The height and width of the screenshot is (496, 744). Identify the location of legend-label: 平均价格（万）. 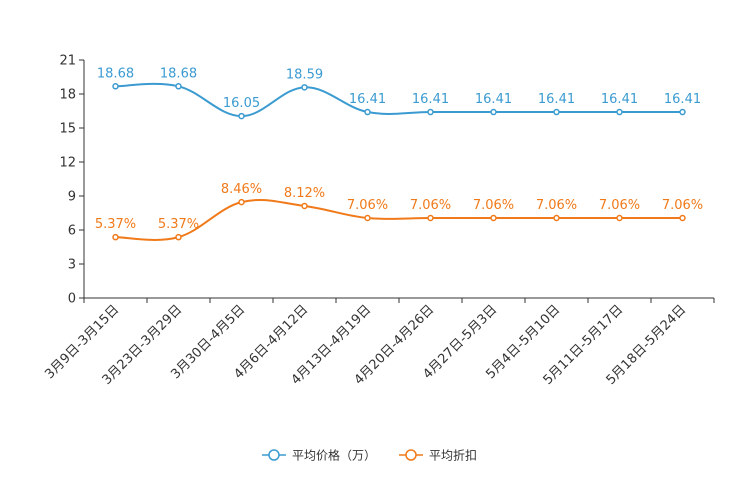
(334, 455).